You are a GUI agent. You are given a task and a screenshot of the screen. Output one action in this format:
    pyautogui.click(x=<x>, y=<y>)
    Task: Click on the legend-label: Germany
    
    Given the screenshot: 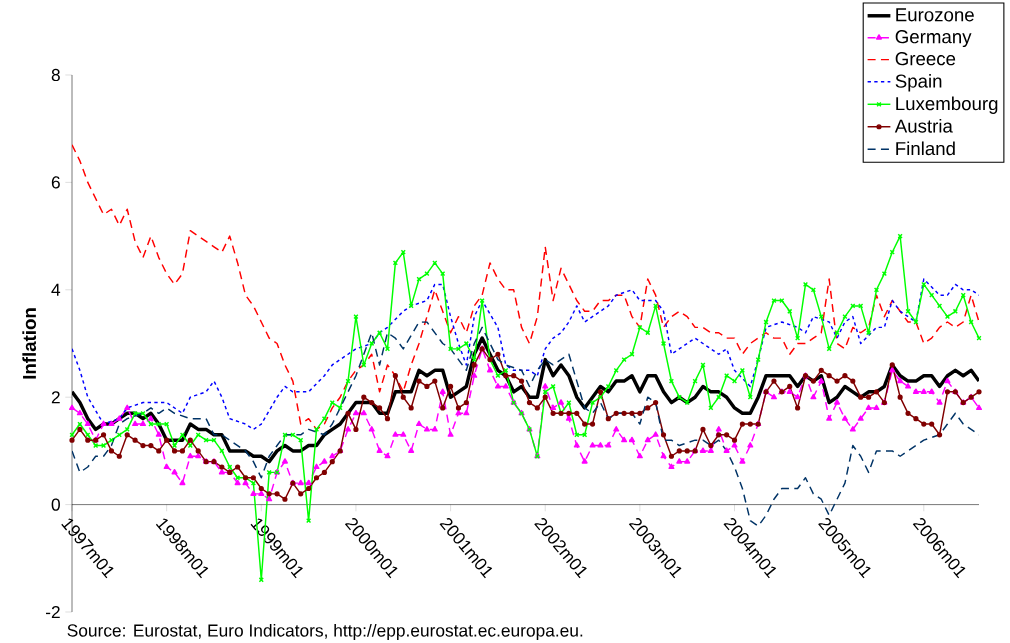 What is the action you would take?
    pyautogui.click(x=933, y=39)
    